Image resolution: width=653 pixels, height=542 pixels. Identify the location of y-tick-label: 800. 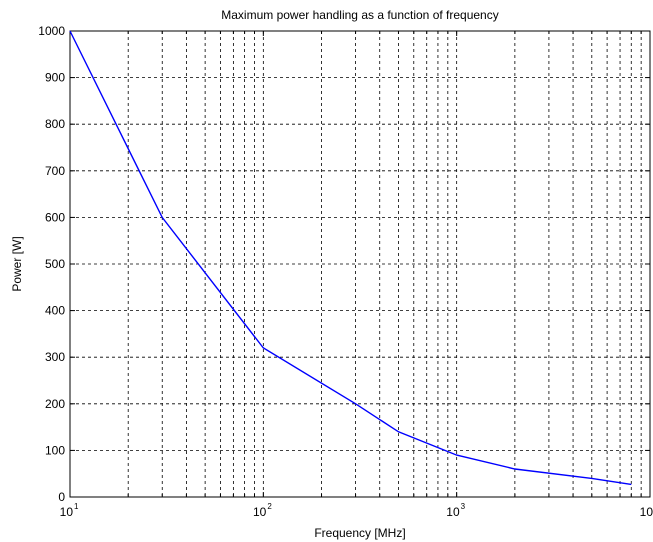
(55, 124).